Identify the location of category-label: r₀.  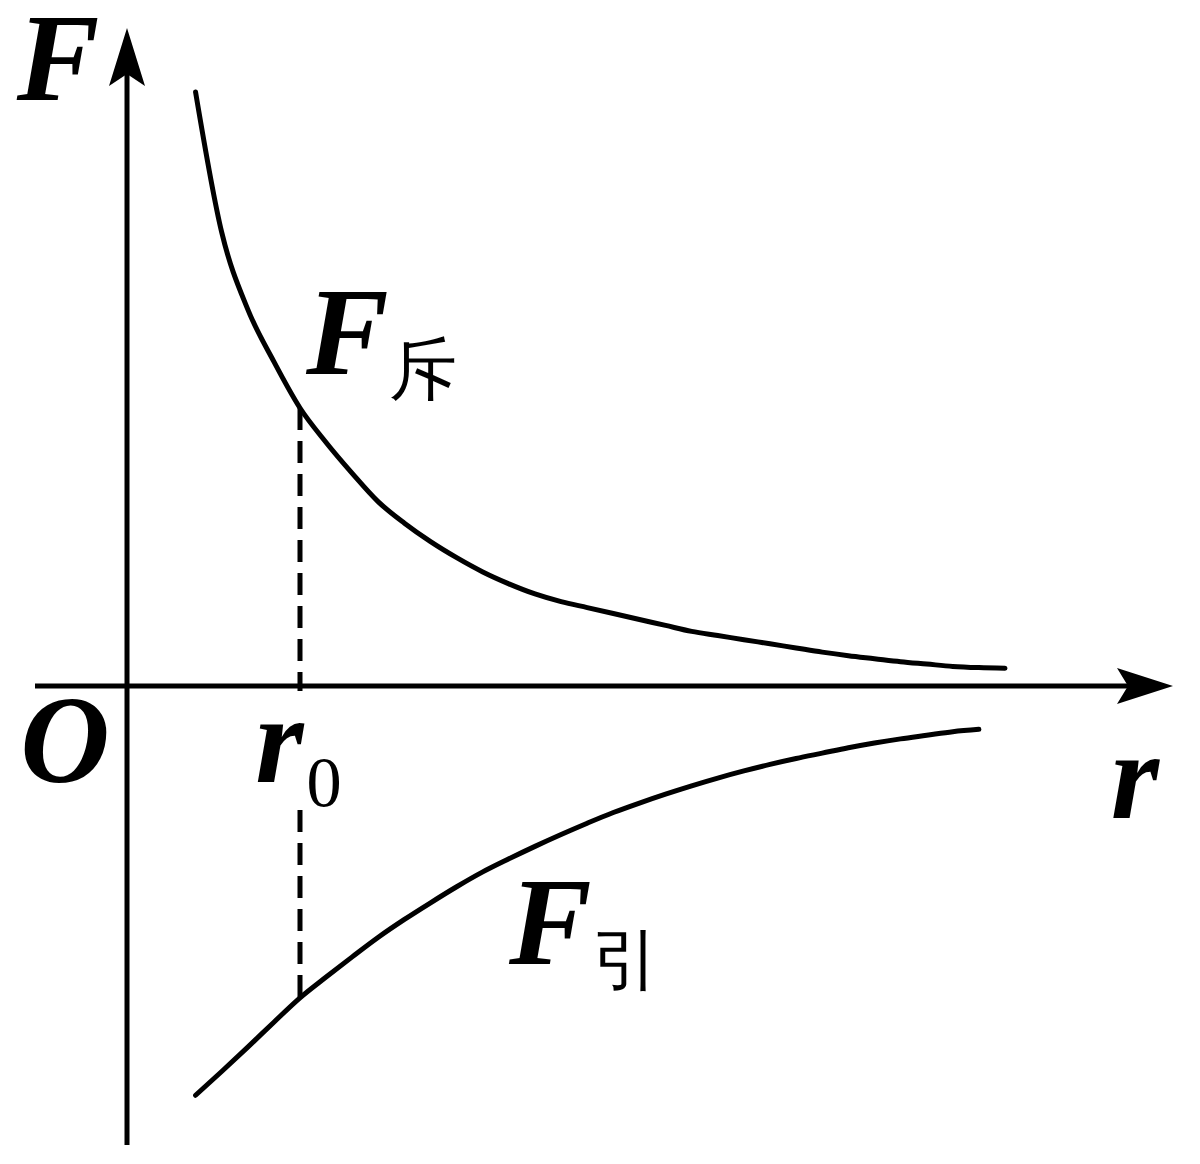
(300, 740).